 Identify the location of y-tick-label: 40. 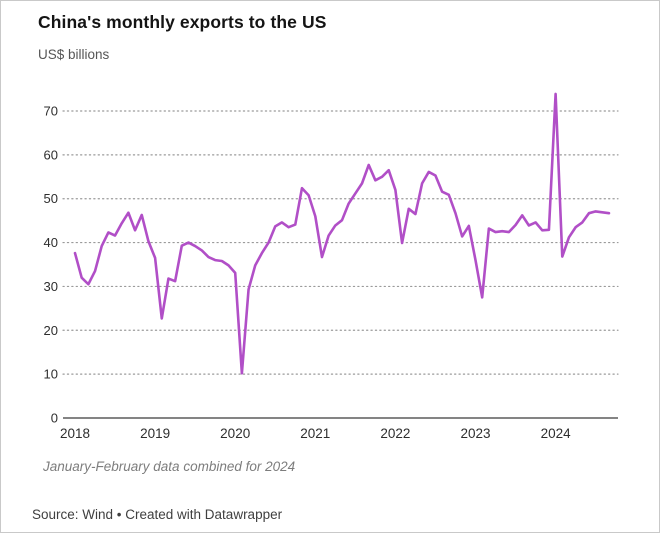
(51, 242).